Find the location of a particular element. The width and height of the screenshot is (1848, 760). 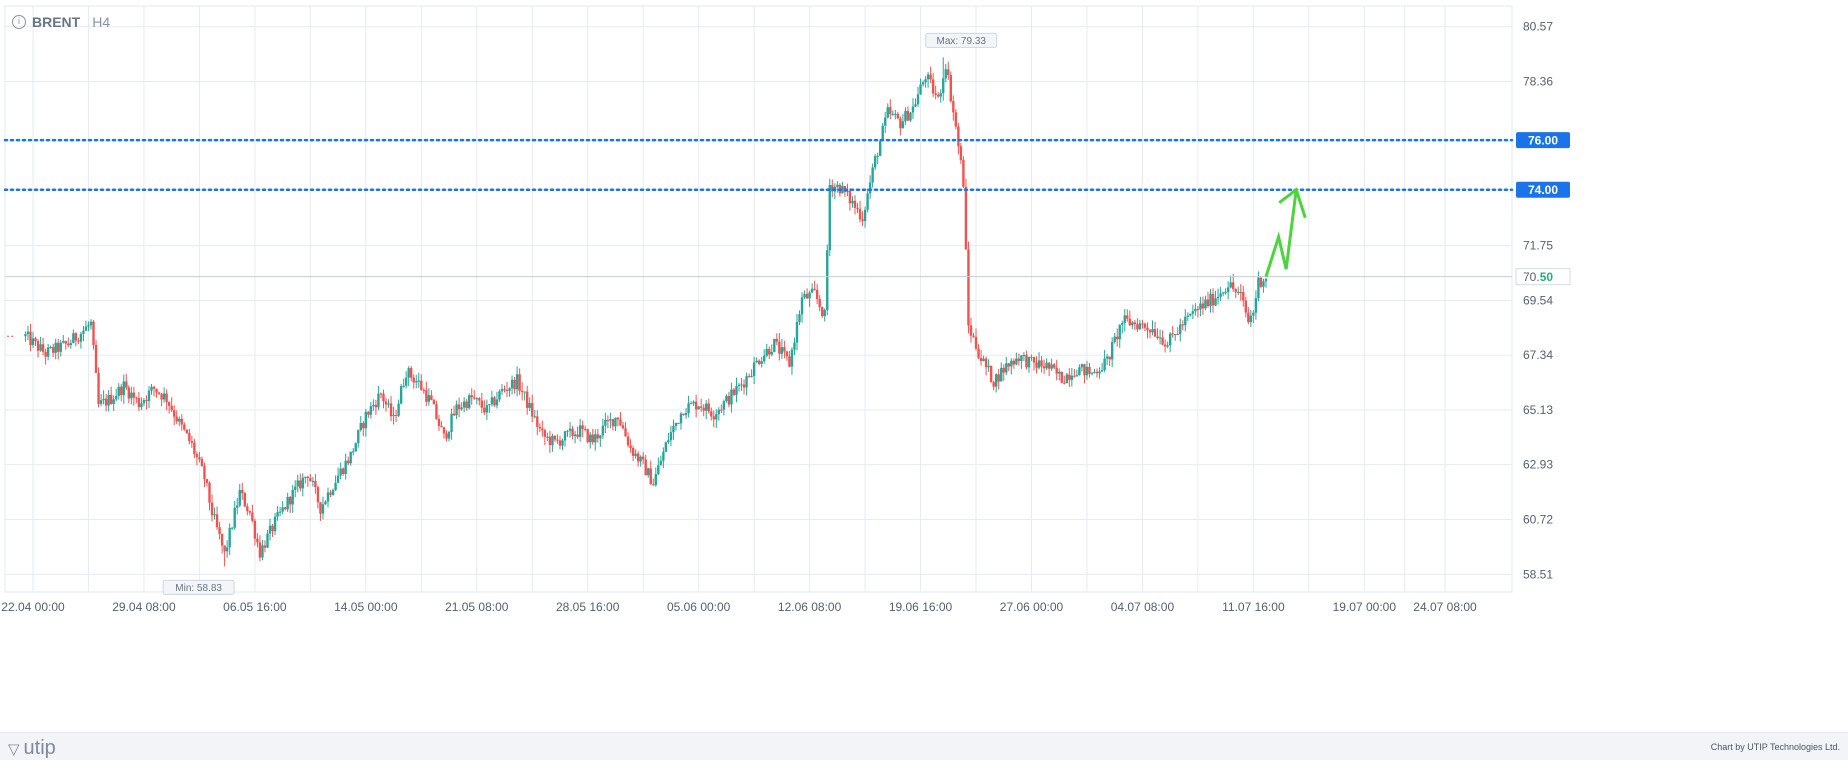

credit-text: Chart by UTIP Technologies Ltd. is located at coordinates (1775, 747).